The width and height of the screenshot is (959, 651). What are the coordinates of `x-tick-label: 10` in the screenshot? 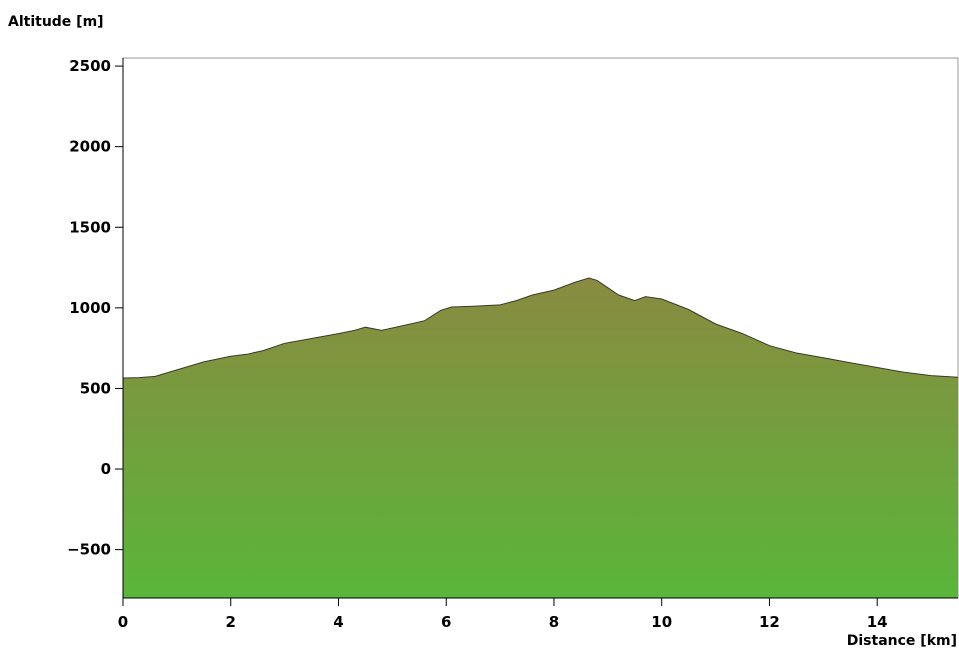 It's located at (661, 622).